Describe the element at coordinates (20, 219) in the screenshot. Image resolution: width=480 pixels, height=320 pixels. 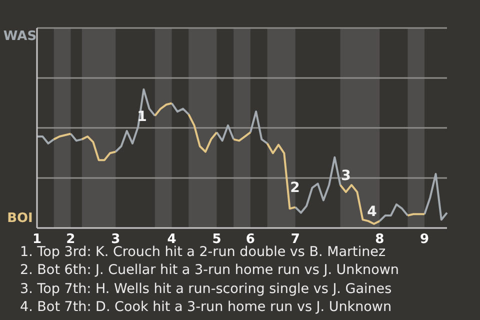
I see `text: BOI` at that location.